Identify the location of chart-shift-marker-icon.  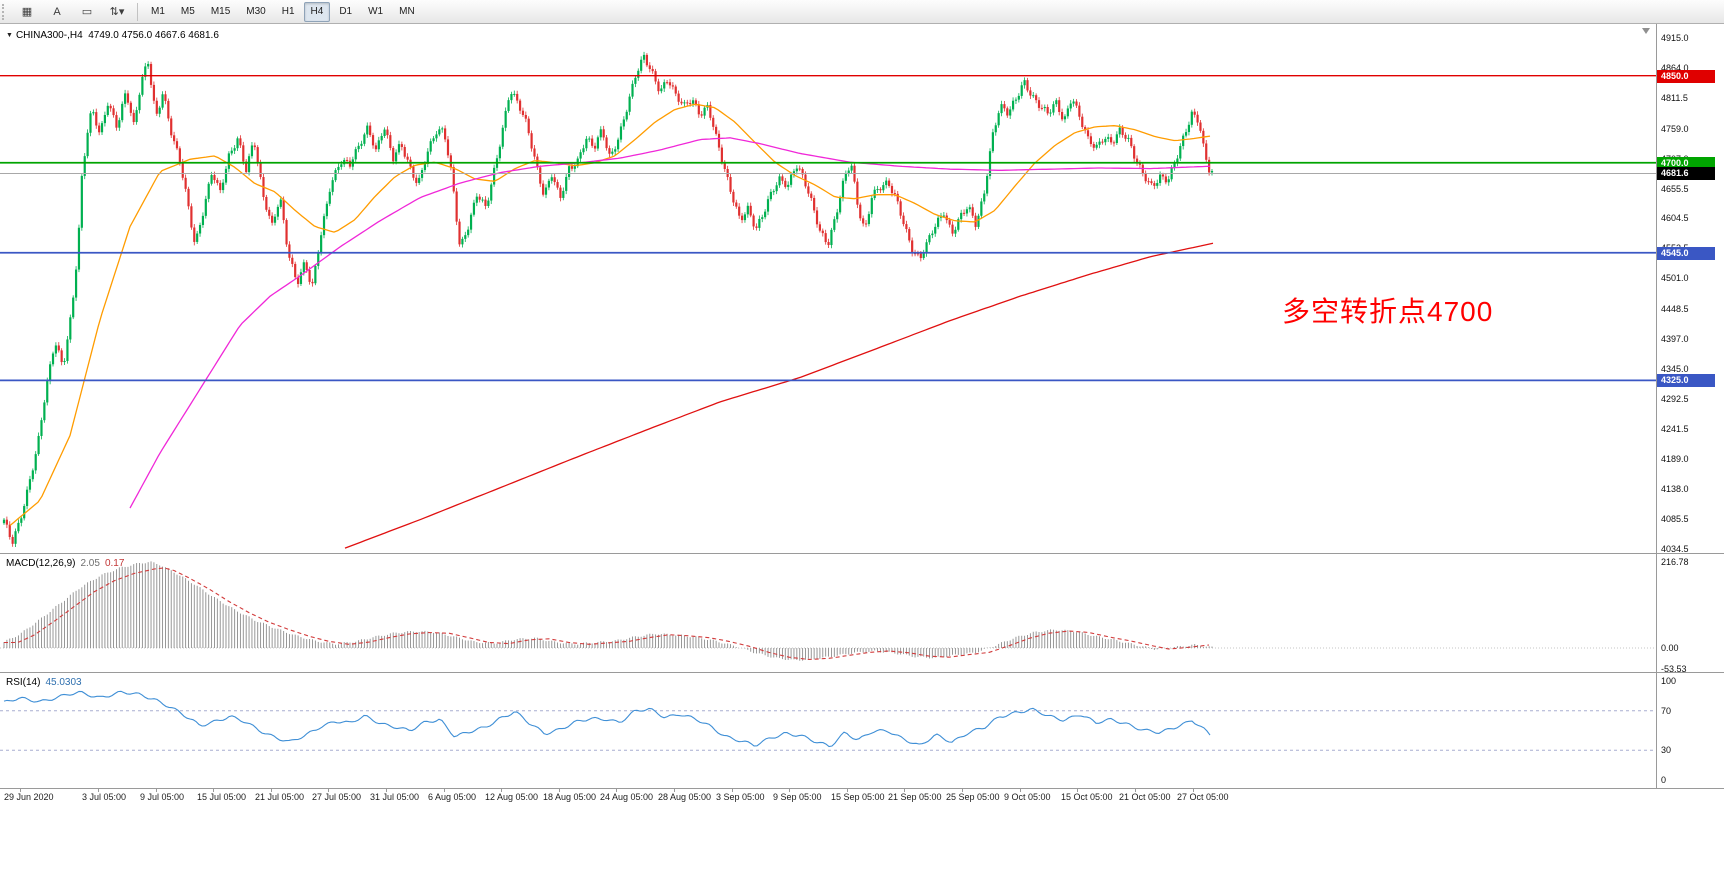
(1646, 31).